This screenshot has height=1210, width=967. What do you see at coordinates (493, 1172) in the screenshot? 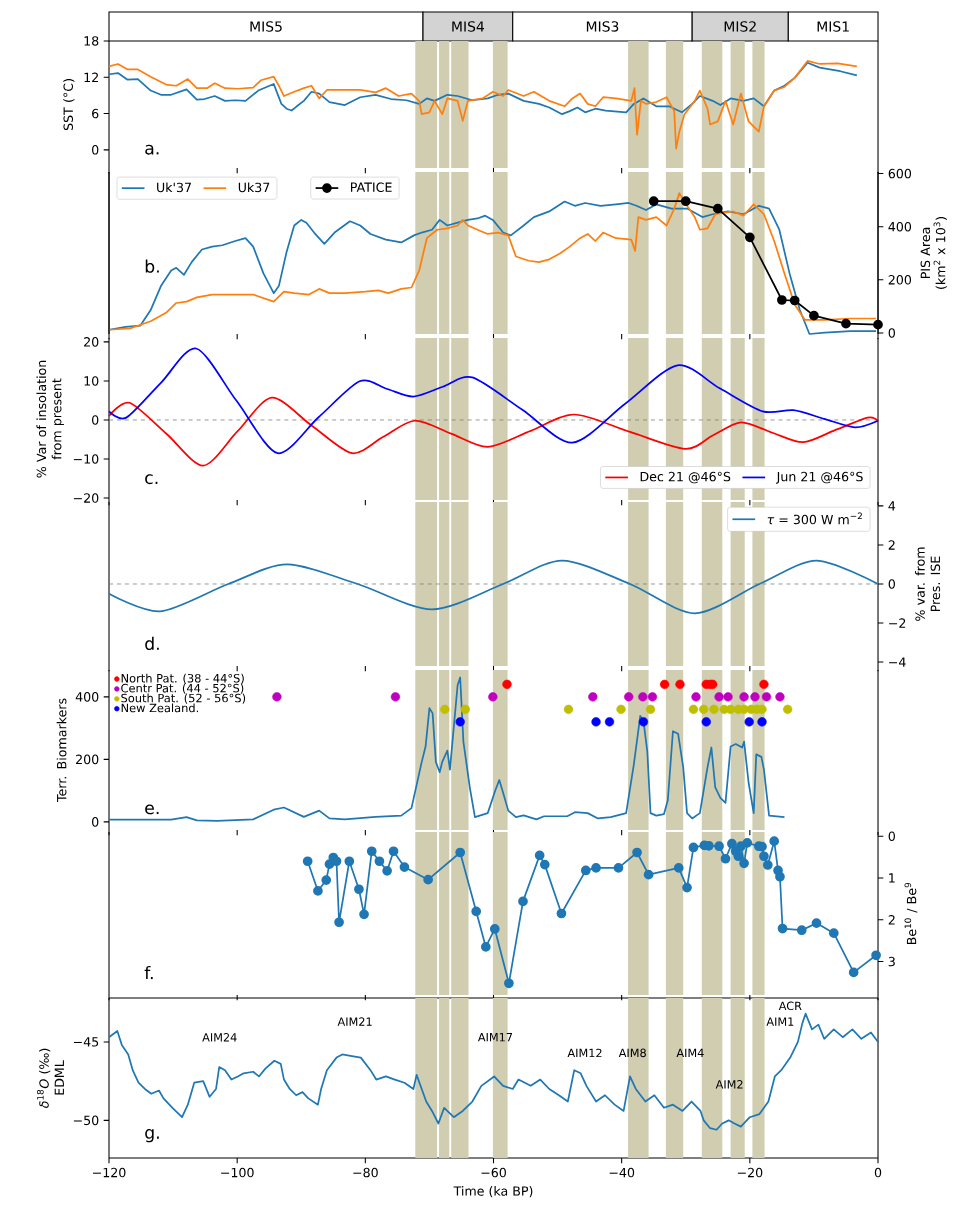
I see `x-tick-label: −60` at bounding box center [493, 1172].